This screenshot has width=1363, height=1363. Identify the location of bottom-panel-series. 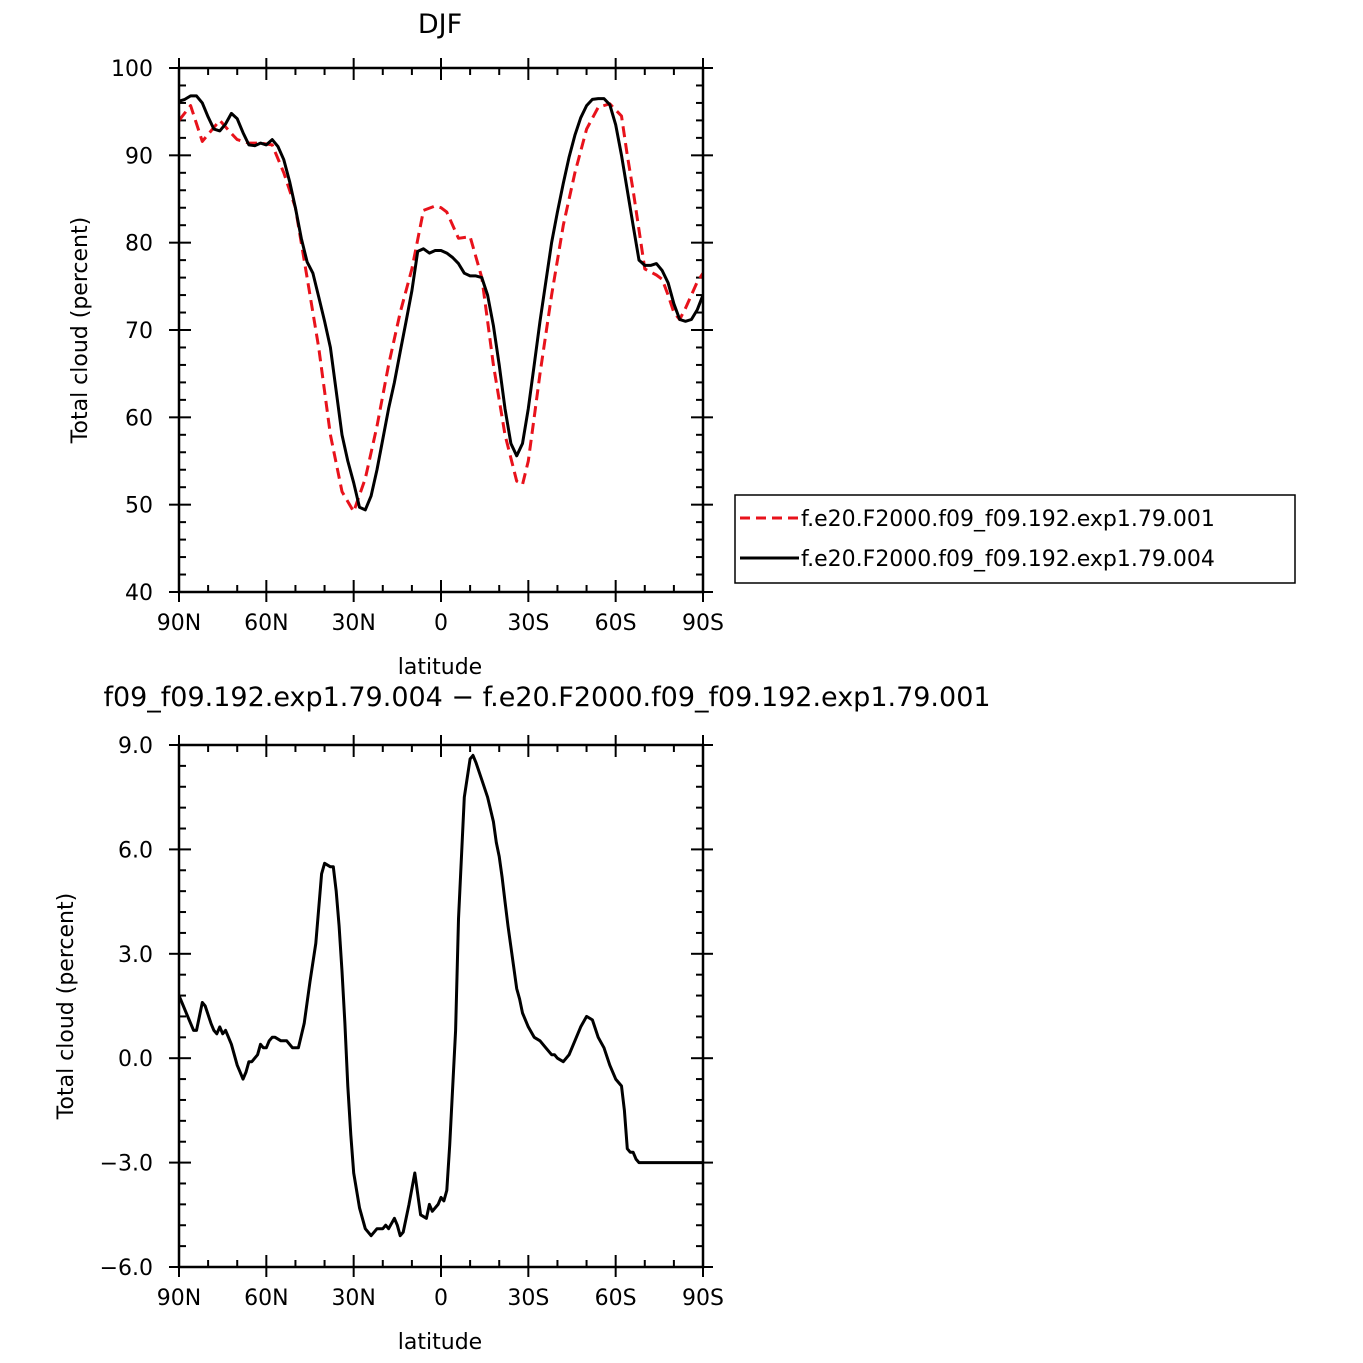
(441, 995).